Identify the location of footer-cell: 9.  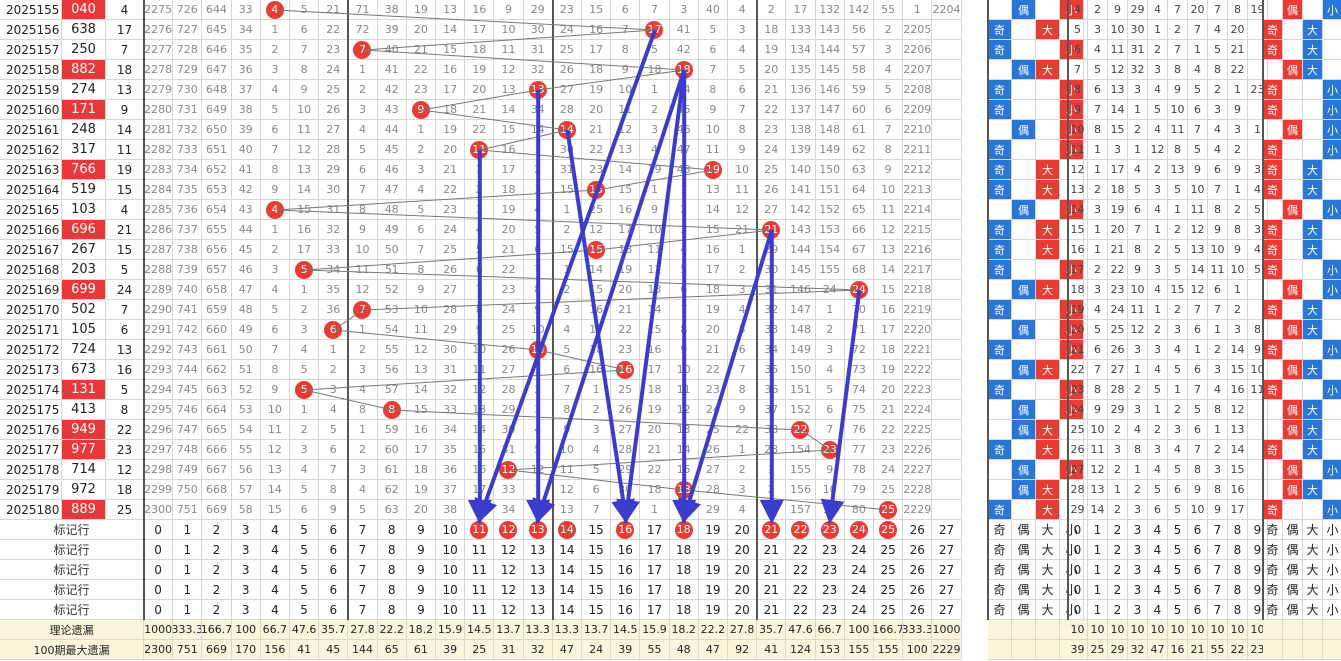
(421, 550).